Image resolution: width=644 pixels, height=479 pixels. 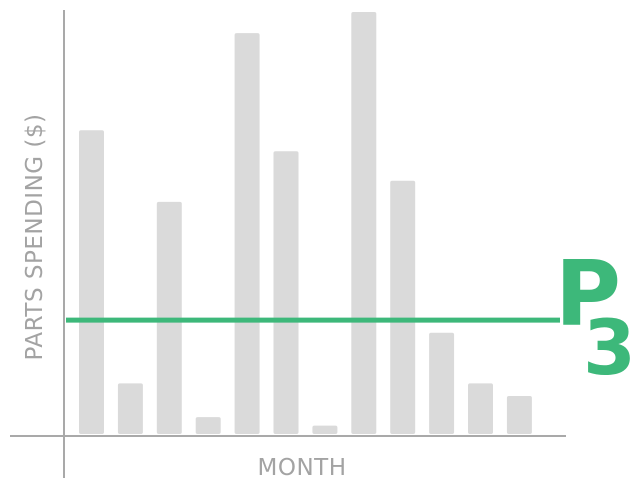 I want to click on p3-logo: P 3, so click(x=595, y=317).